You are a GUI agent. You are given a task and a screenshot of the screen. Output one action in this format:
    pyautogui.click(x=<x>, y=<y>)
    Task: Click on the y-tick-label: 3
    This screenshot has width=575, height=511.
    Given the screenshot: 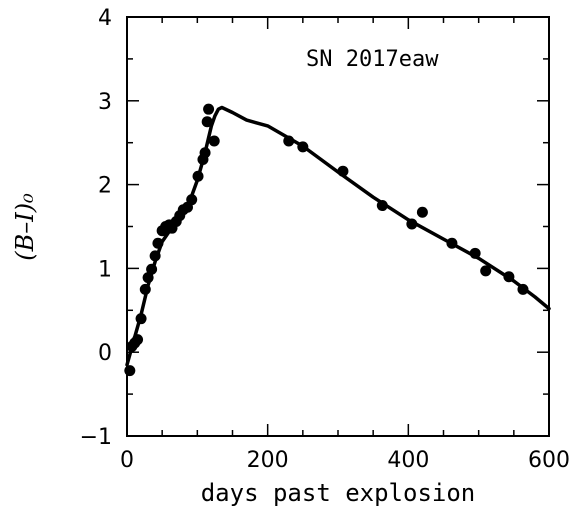 What is the action you would take?
    pyautogui.click(x=105, y=102)
    